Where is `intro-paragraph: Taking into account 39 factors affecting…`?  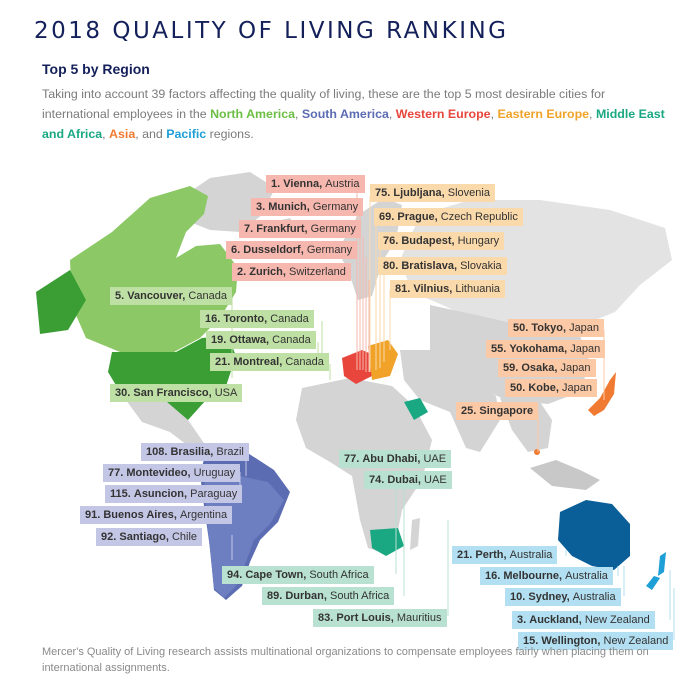 intro-paragraph: Taking into account 39 factors affecting… is located at coordinates (353, 114).